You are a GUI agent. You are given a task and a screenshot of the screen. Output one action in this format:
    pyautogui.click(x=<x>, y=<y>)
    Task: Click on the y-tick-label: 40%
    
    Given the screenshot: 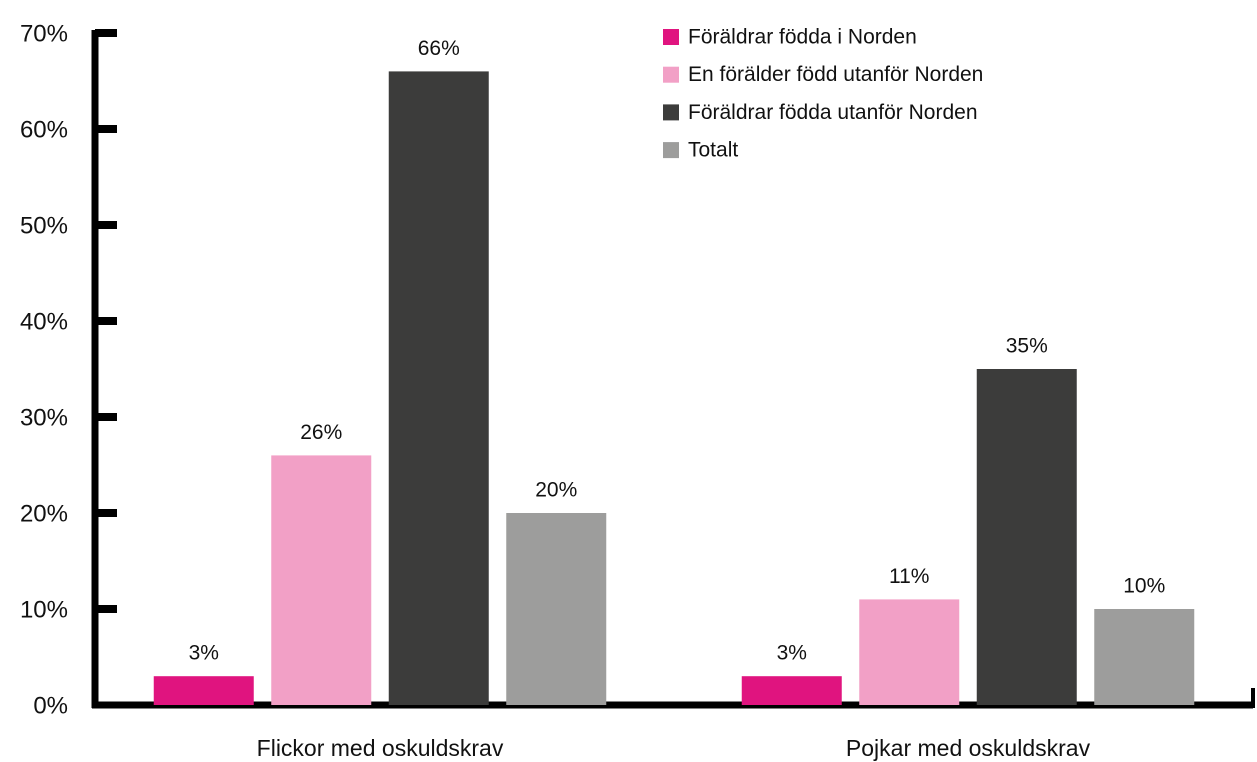 What is the action you would take?
    pyautogui.click(x=44, y=321)
    